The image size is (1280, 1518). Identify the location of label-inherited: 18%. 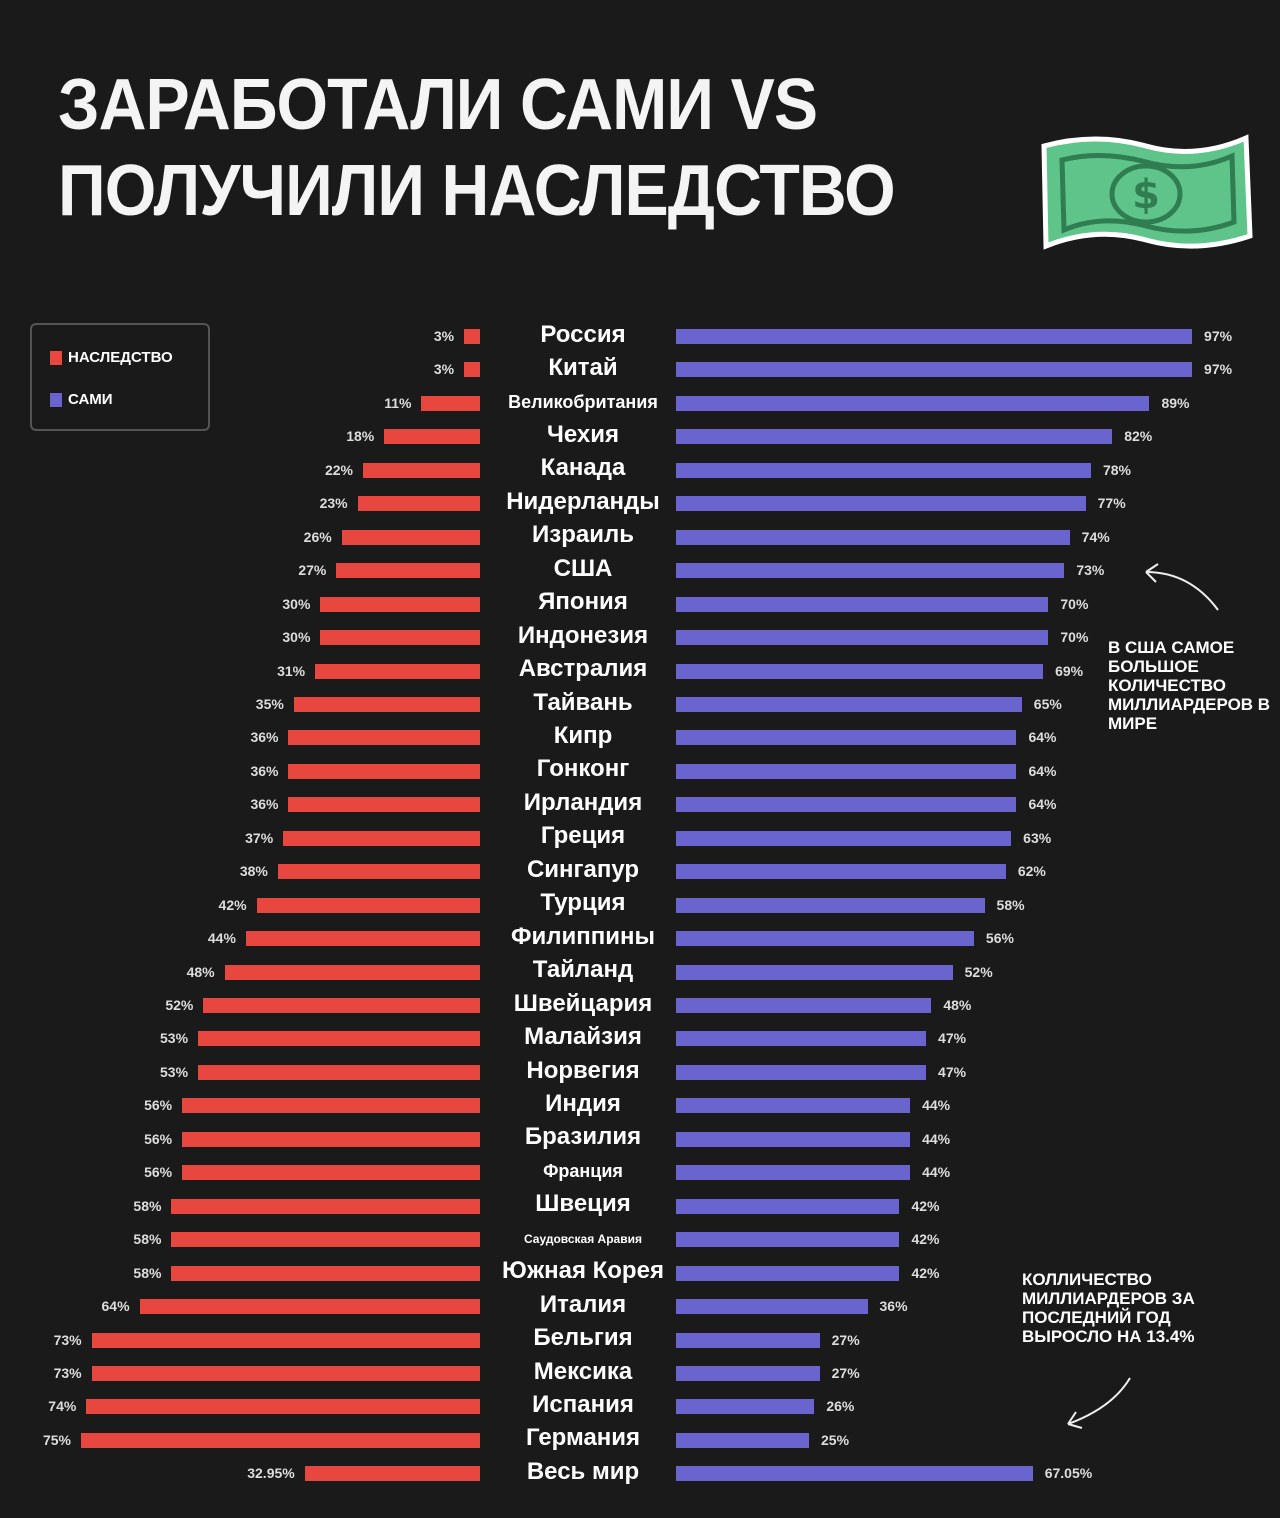
(360, 436).